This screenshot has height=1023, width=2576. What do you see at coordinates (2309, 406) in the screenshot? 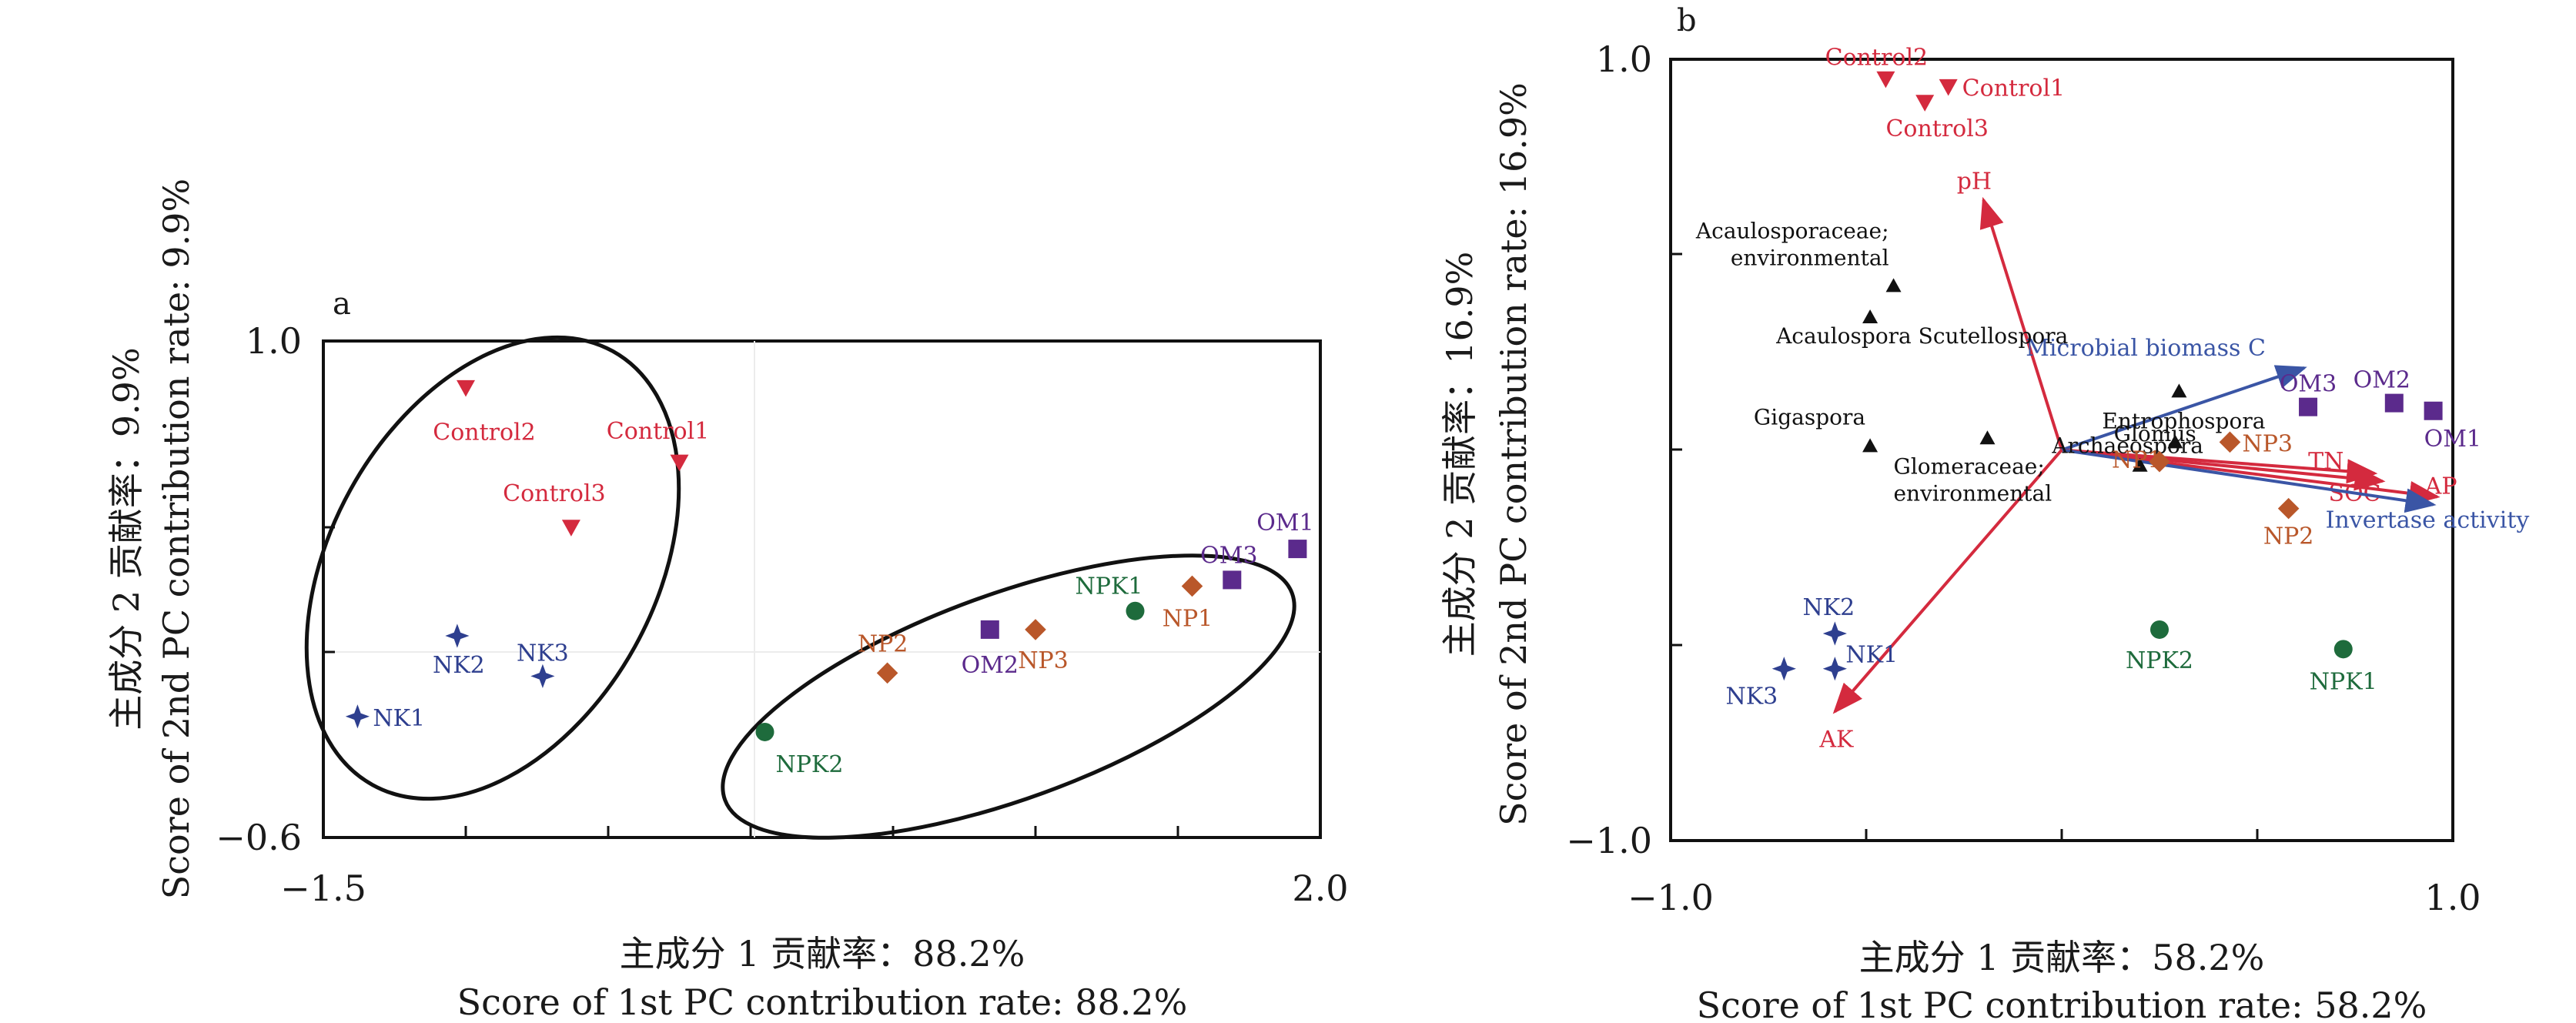
I see `panel-b-point-om3` at bounding box center [2309, 406].